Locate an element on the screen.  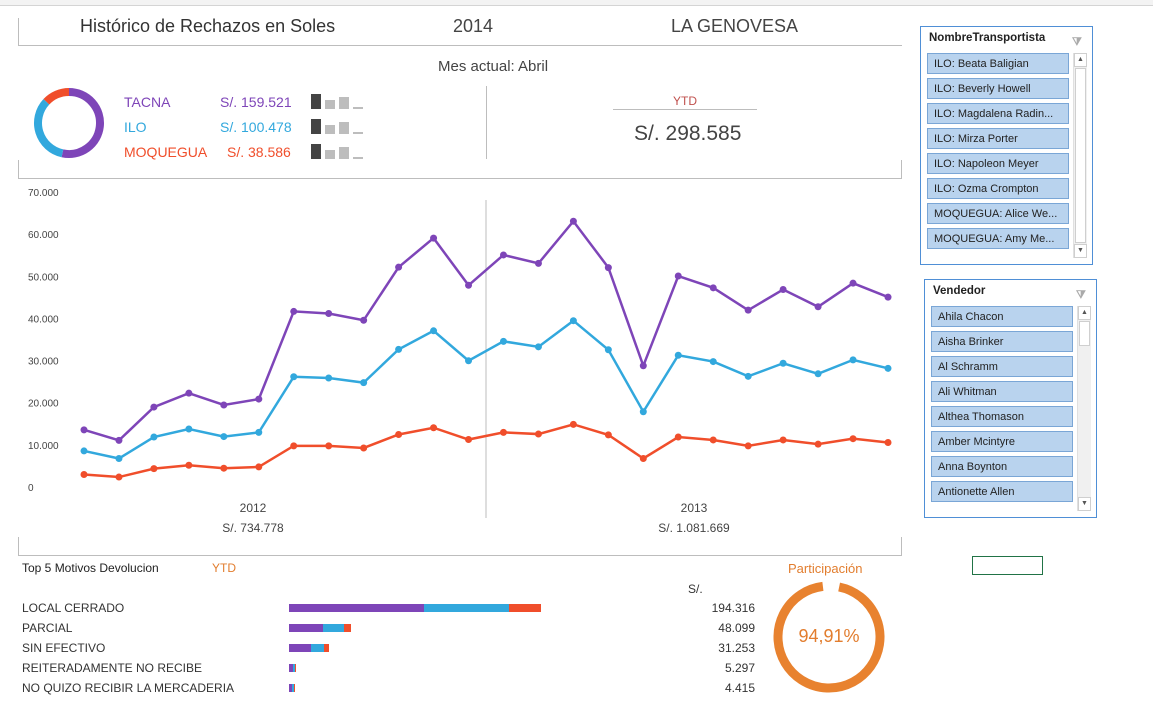
region-value: S/. 100.478 is located at coordinates (256, 127).